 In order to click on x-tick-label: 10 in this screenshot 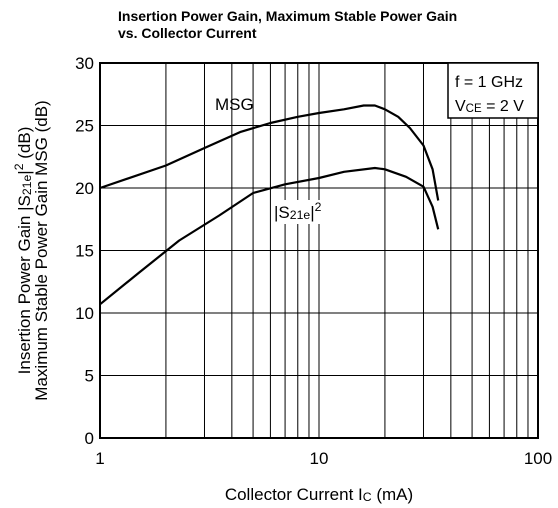, I will do `click(319, 458)`.